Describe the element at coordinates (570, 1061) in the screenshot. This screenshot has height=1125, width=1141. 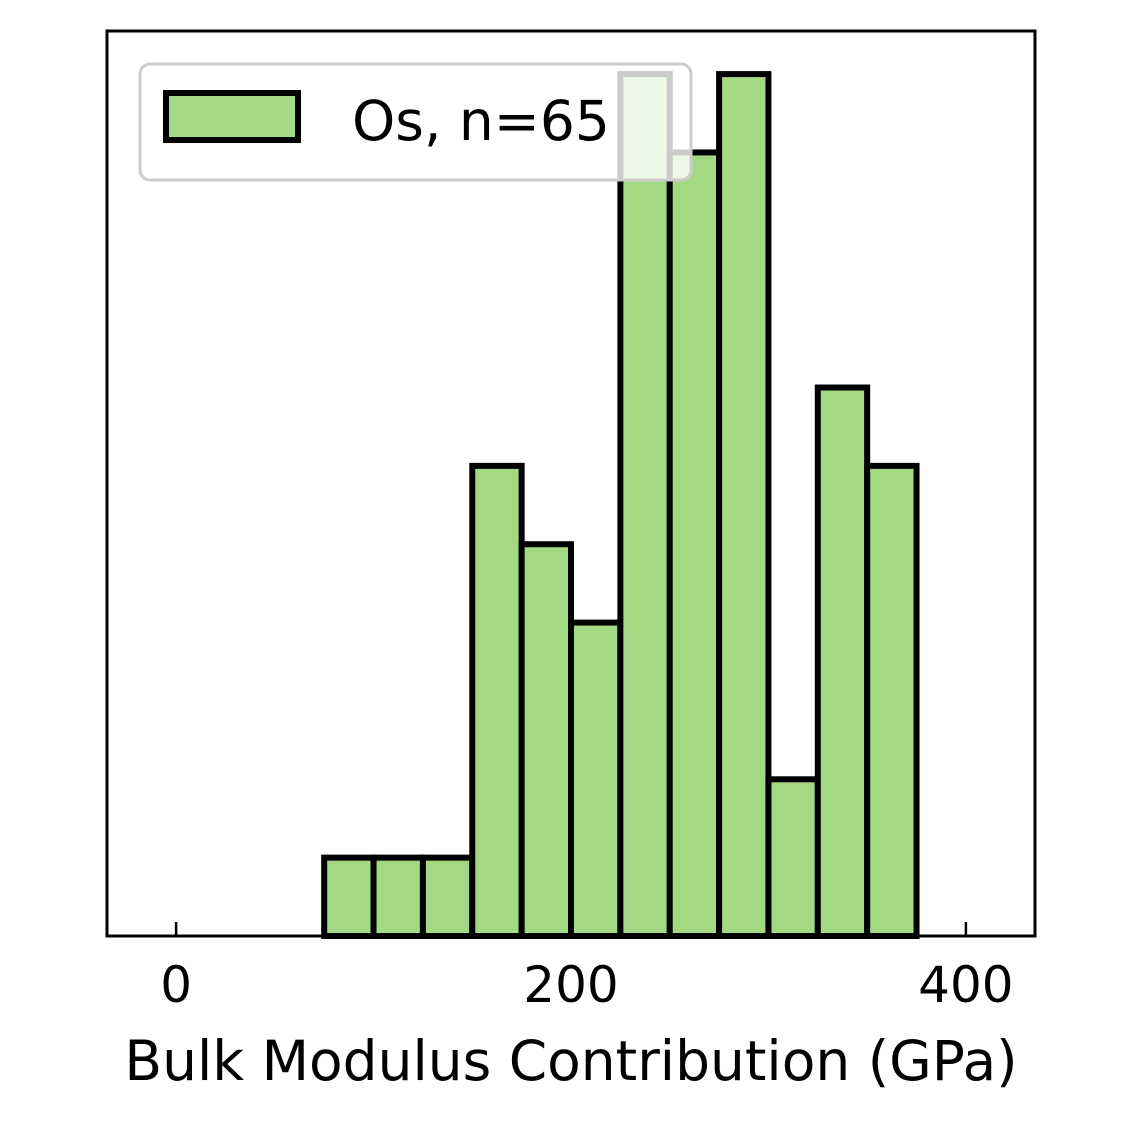
I see `x-axis-label: Bulk Modulus Contribution (GPa)` at that location.